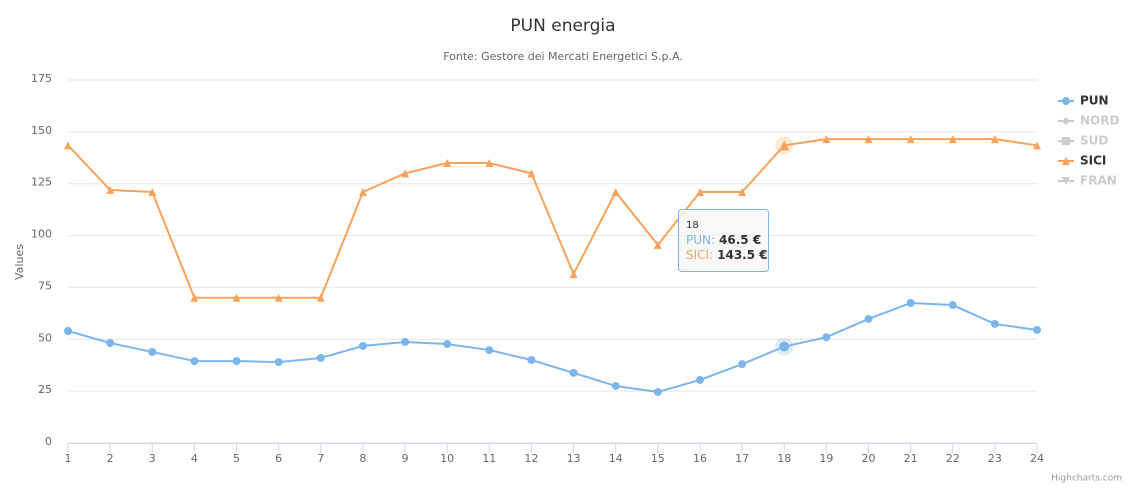  Describe the element at coordinates (48, 441) in the screenshot. I see `y-tick-label: 0` at that location.